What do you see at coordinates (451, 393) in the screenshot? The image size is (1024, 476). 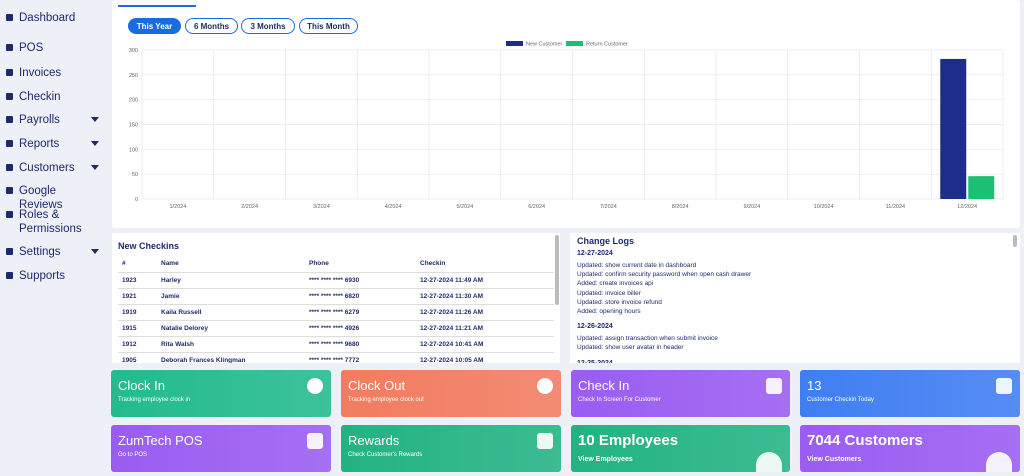 I see `shortcut-card: Clock Out Tracking employee clock out` at bounding box center [451, 393].